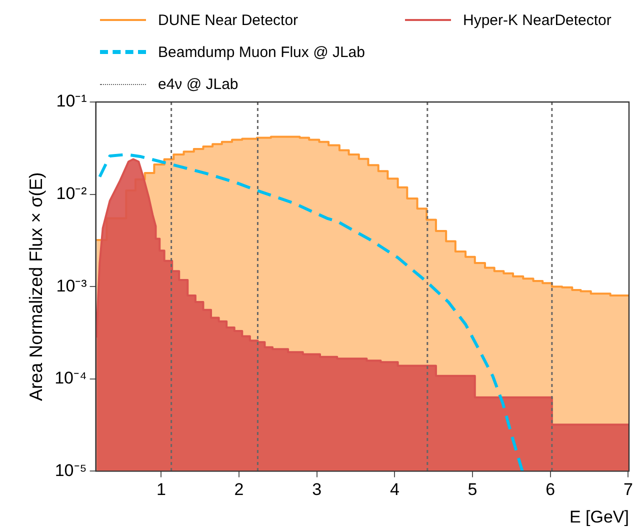  Describe the element at coordinates (599, 516) in the screenshot. I see `x-axis-title: E [GeV]` at that location.